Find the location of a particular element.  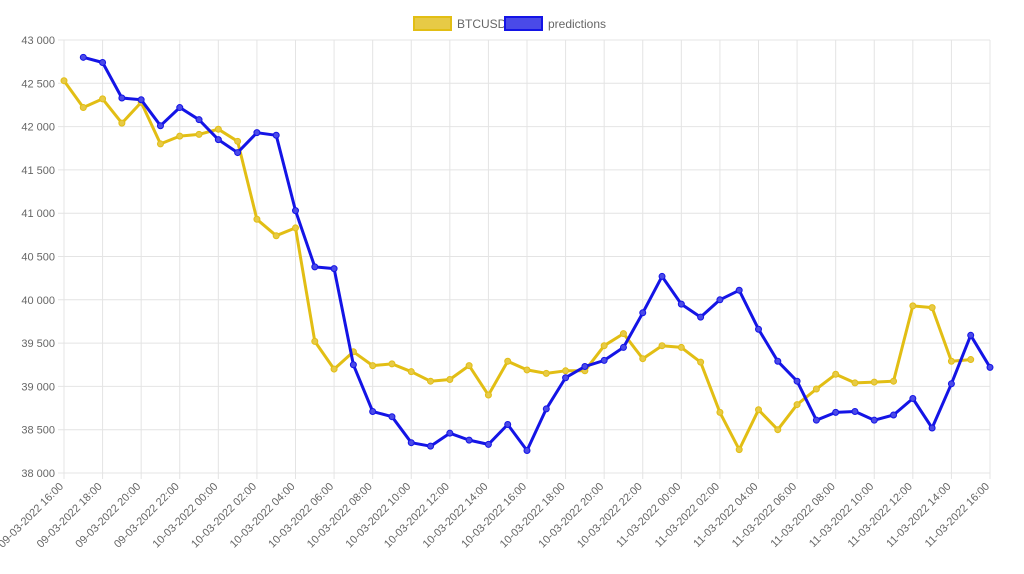

legend-item-btcusd: BTCUSD is located at coordinates (460, 23).